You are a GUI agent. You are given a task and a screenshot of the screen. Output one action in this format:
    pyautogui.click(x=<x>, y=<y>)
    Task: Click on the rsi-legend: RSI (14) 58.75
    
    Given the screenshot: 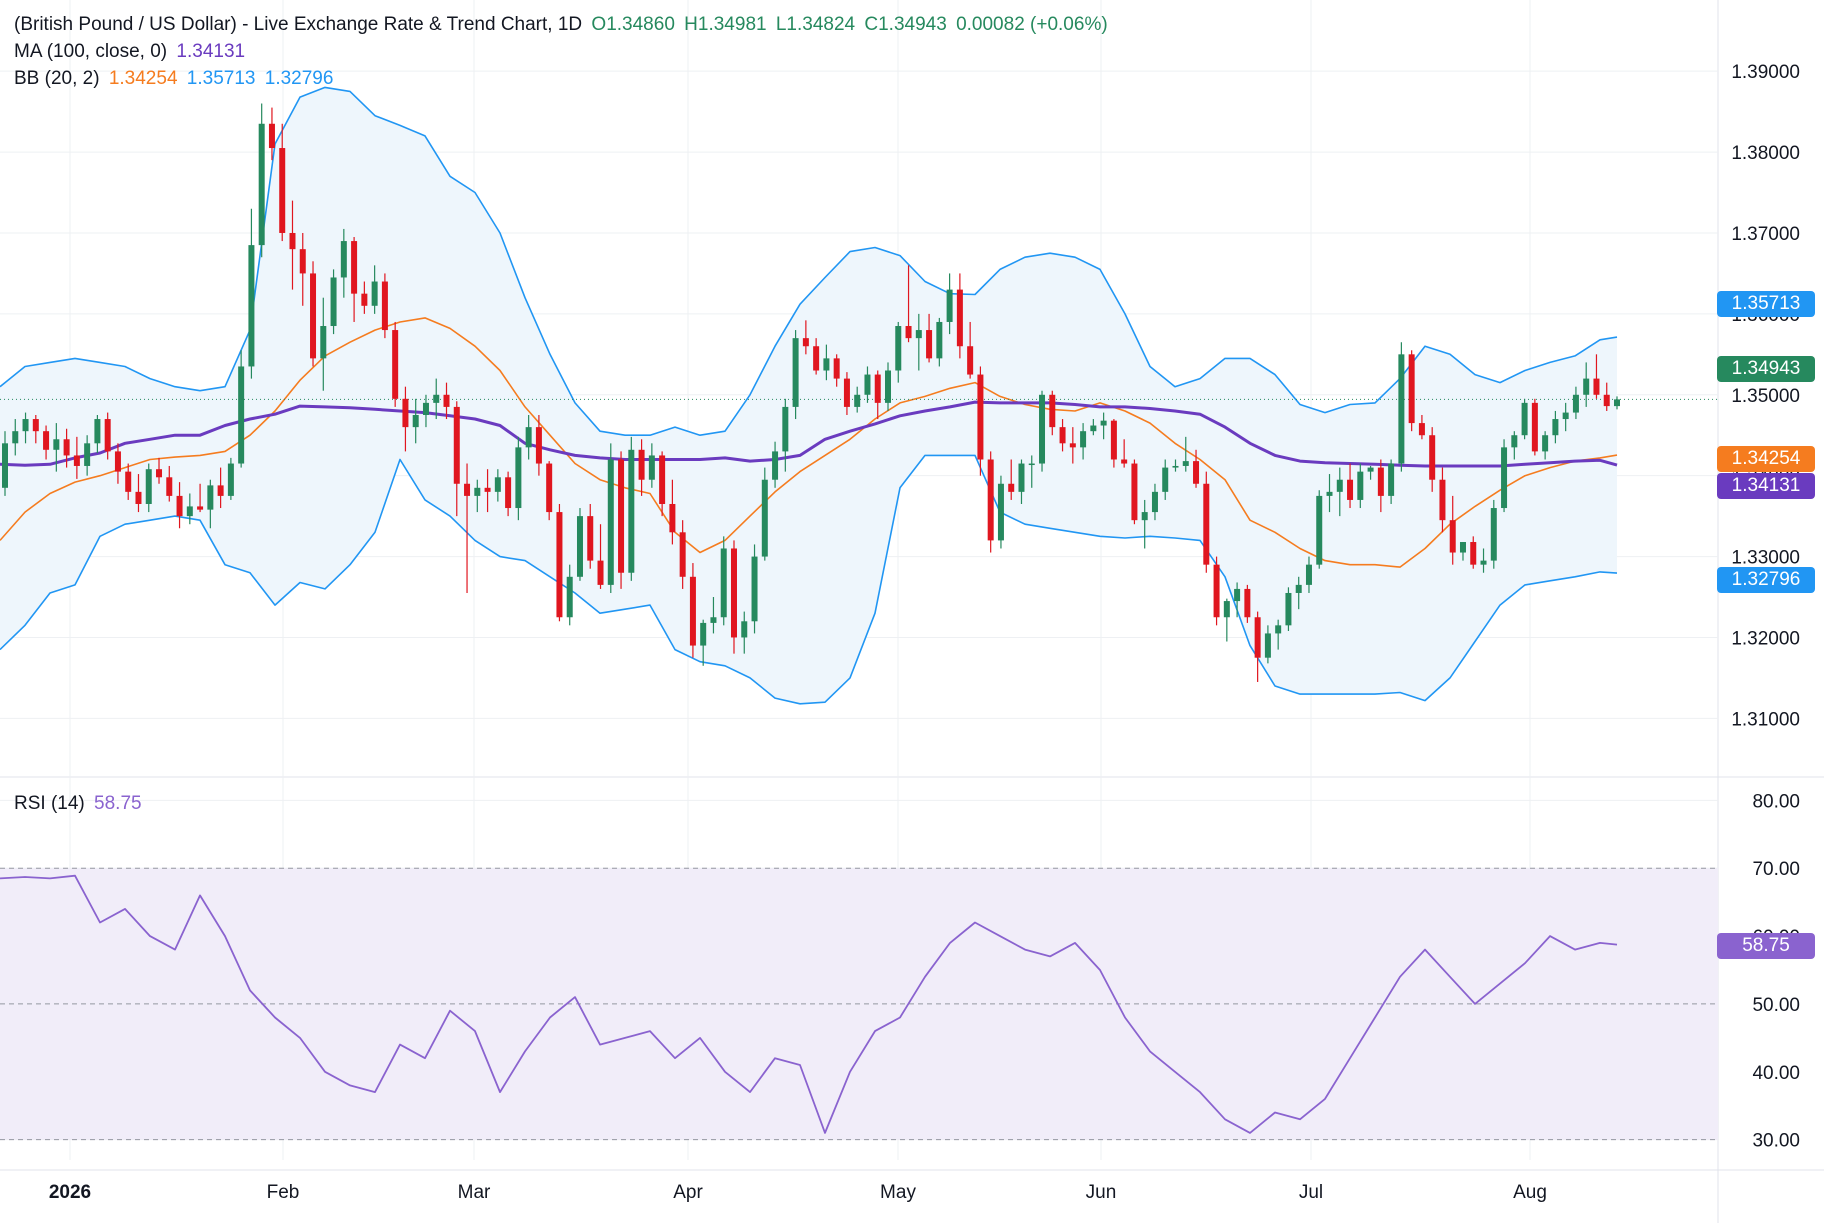 What is the action you would take?
    pyautogui.click(x=80, y=804)
    